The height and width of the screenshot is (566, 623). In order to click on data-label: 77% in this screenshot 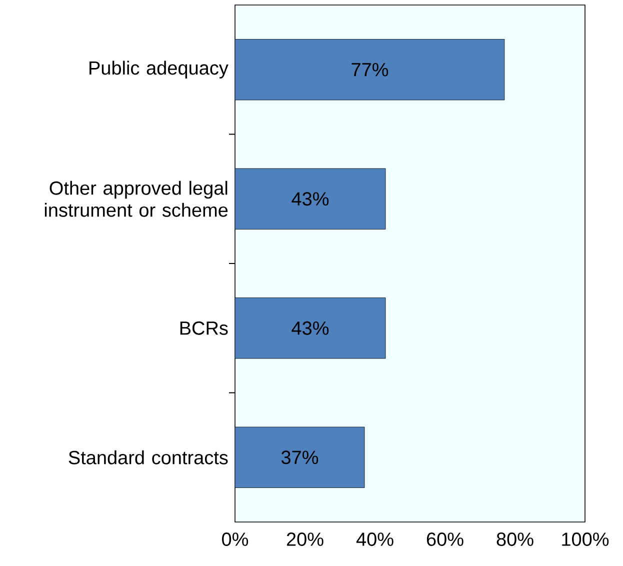, I will do `click(370, 69)`.